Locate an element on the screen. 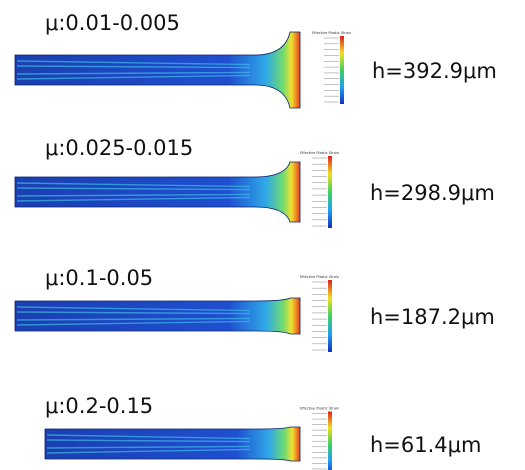 The image size is (525, 470). mu-label: μ:0.025-0.015 is located at coordinates (119, 148).